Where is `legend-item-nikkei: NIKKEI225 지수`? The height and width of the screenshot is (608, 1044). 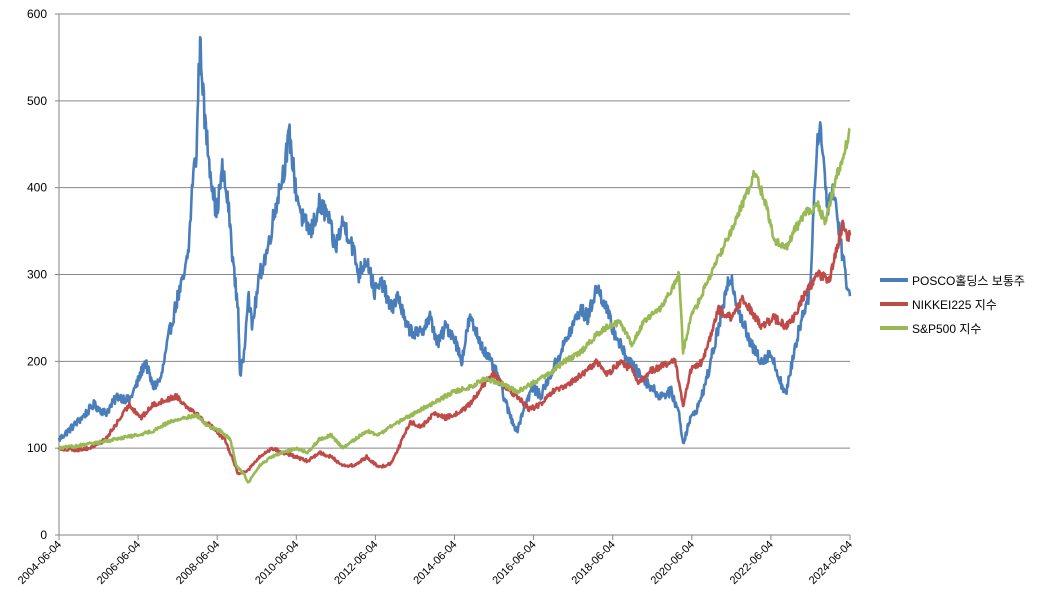 legend-item-nikkei: NIKKEI225 지수 is located at coordinates (952, 304).